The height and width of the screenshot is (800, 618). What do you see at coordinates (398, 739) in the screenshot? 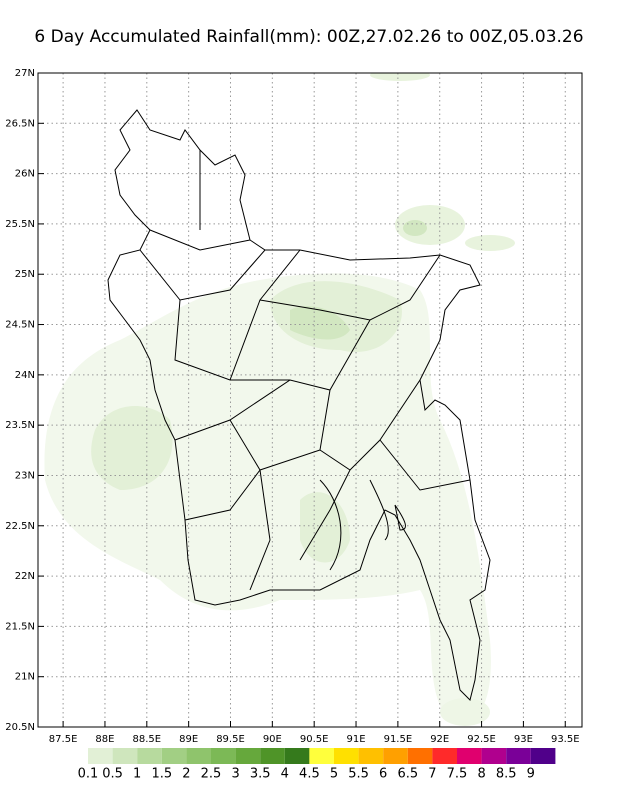
I see `x-tick-label: 91.5E` at bounding box center [398, 739].